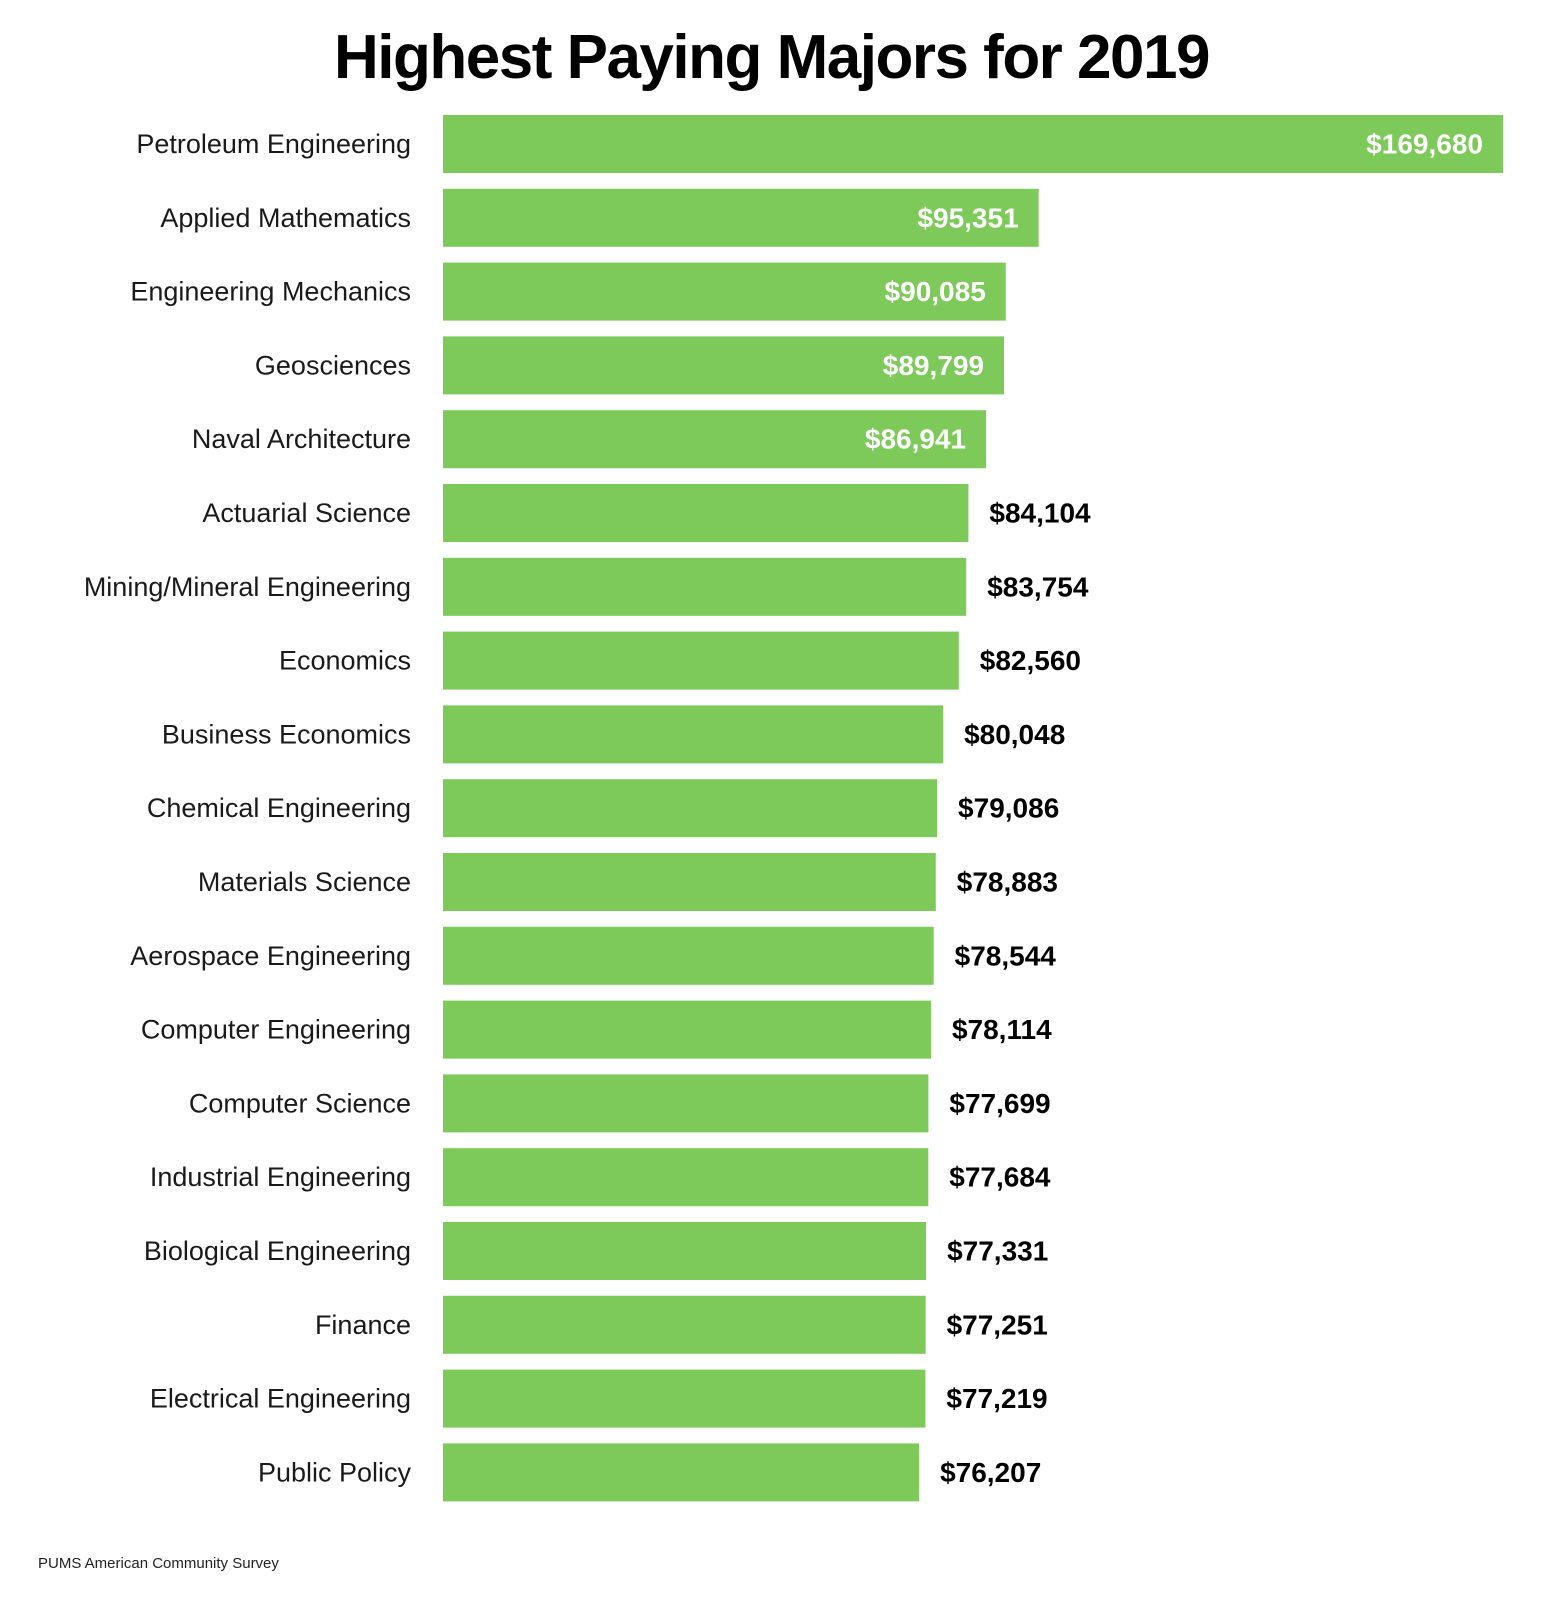 This screenshot has width=1543, height=1600. Describe the element at coordinates (300, 1103) in the screenshot. I see `category-label: Computer Science` at that location.